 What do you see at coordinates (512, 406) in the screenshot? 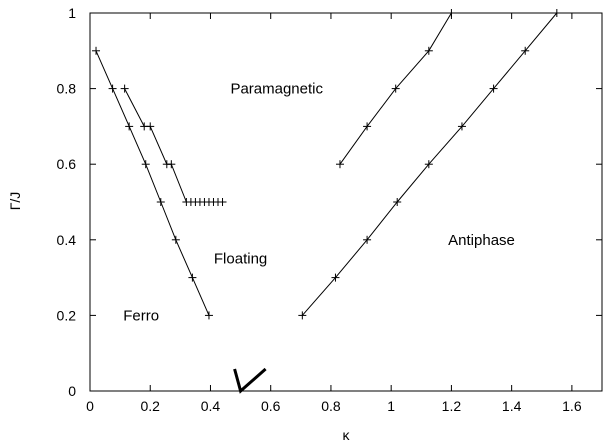
I see `x-tick-label: 1.4` at bounding box center [512, 406].